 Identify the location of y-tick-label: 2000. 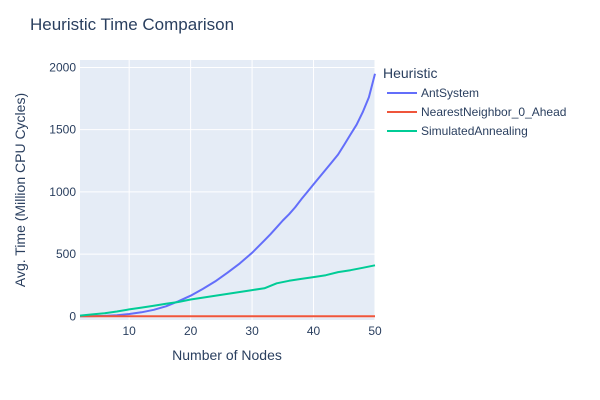
(62, 67).